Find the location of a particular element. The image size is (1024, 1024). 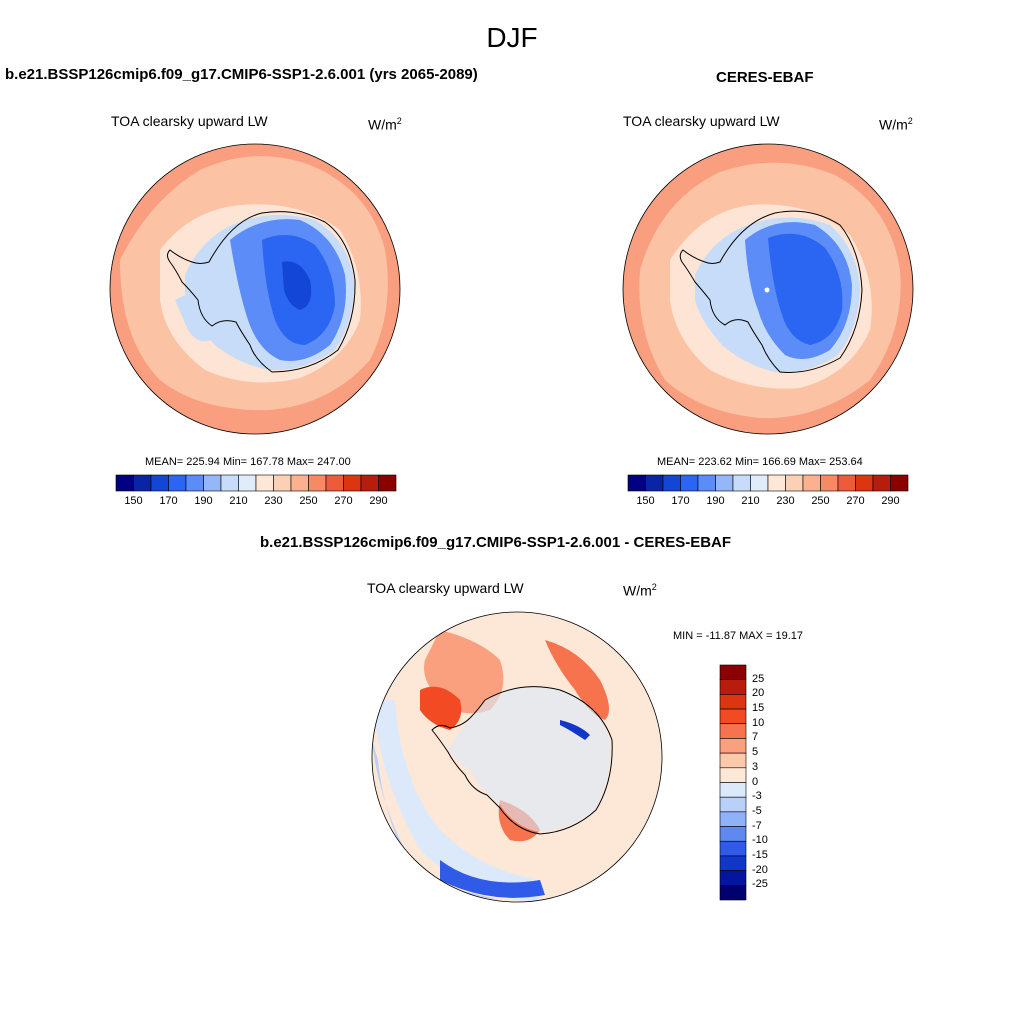

panel1-colorbar is located at coordinates (256, 483).